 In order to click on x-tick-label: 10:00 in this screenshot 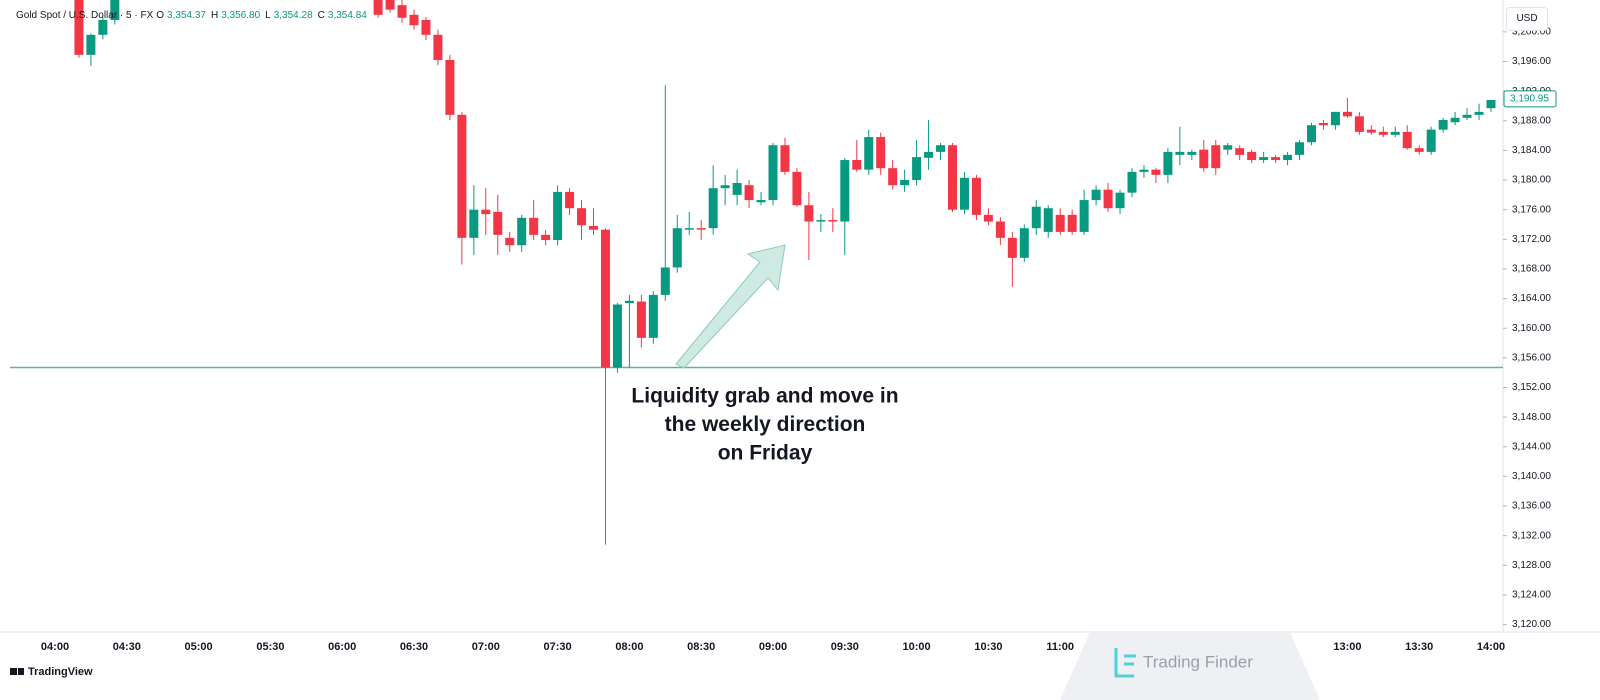, I will do `click(917, 647)`.